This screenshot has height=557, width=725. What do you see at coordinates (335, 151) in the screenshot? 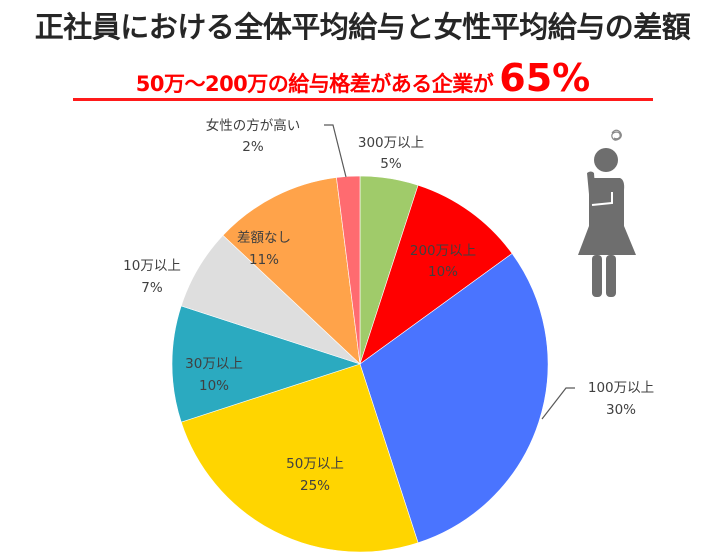
I see `leader-line-women-higher` at bounding box center [335, 151].